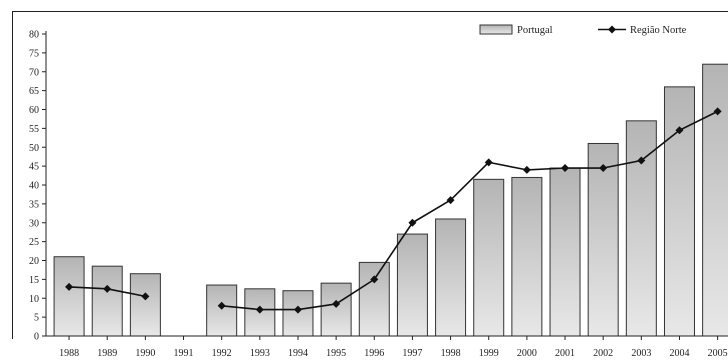 The image size is (728, 362). What do you see at coordinates (222, 353) in the screenshot?
I see `x-tick-label: 1992` at bounding box center [222, 353].